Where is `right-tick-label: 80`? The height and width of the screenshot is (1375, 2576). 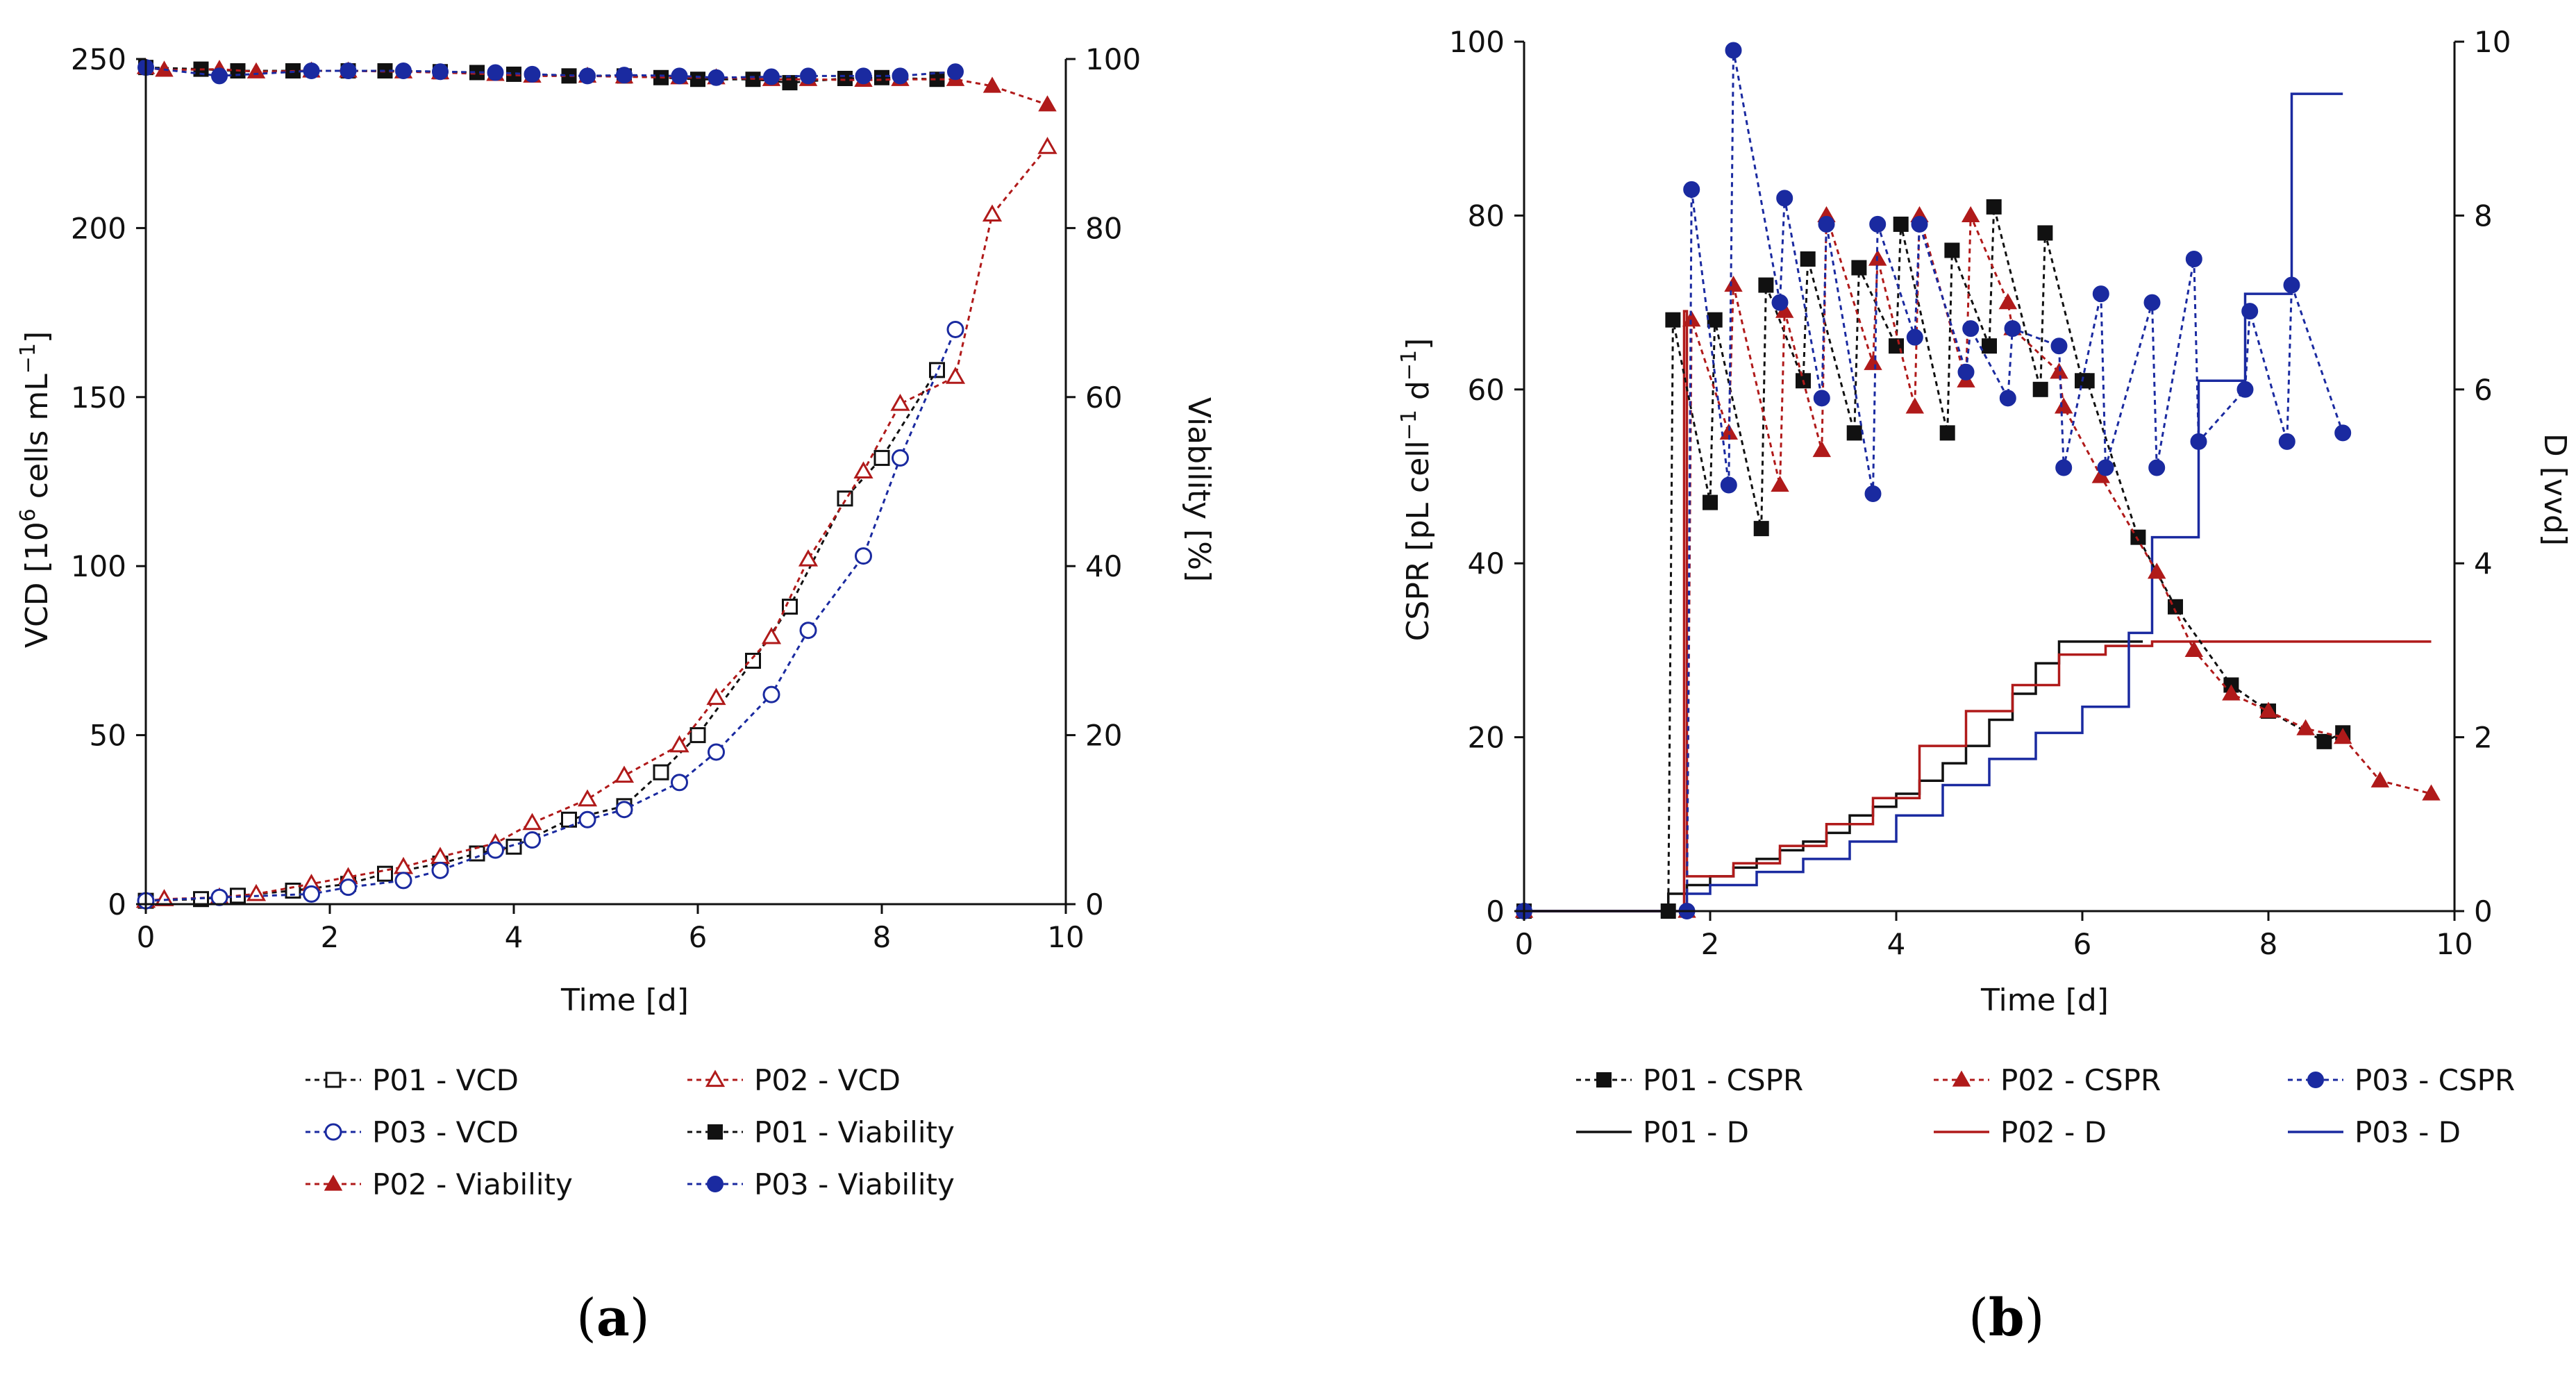 right-tick-label: 80 is located at coordinates (1103, 228).